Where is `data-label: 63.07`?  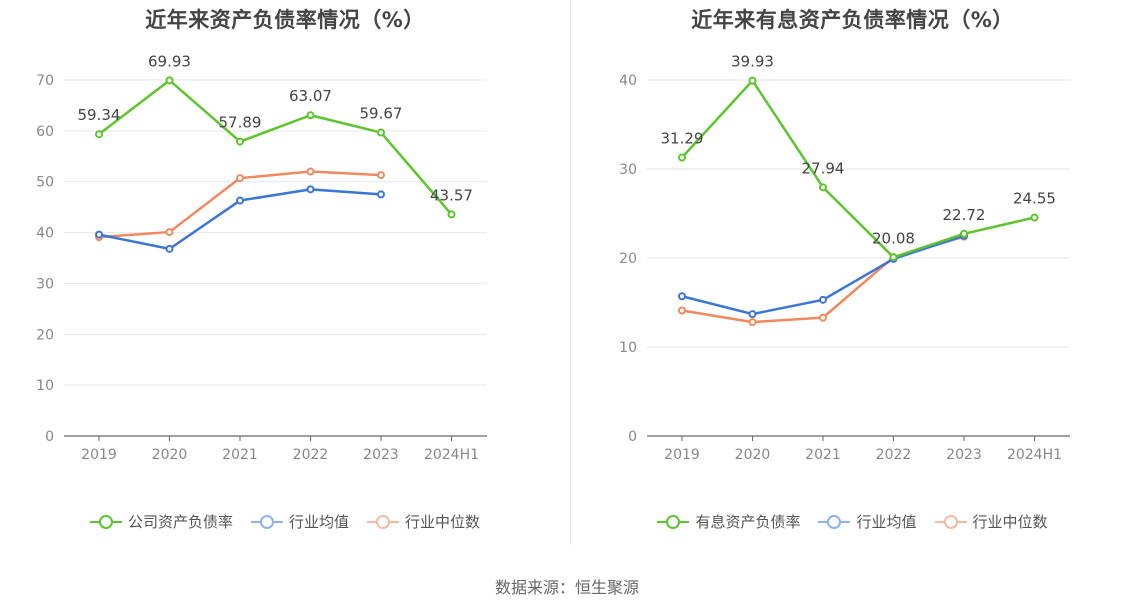
data-label: 63.07 is located at coordinates (310, 96).